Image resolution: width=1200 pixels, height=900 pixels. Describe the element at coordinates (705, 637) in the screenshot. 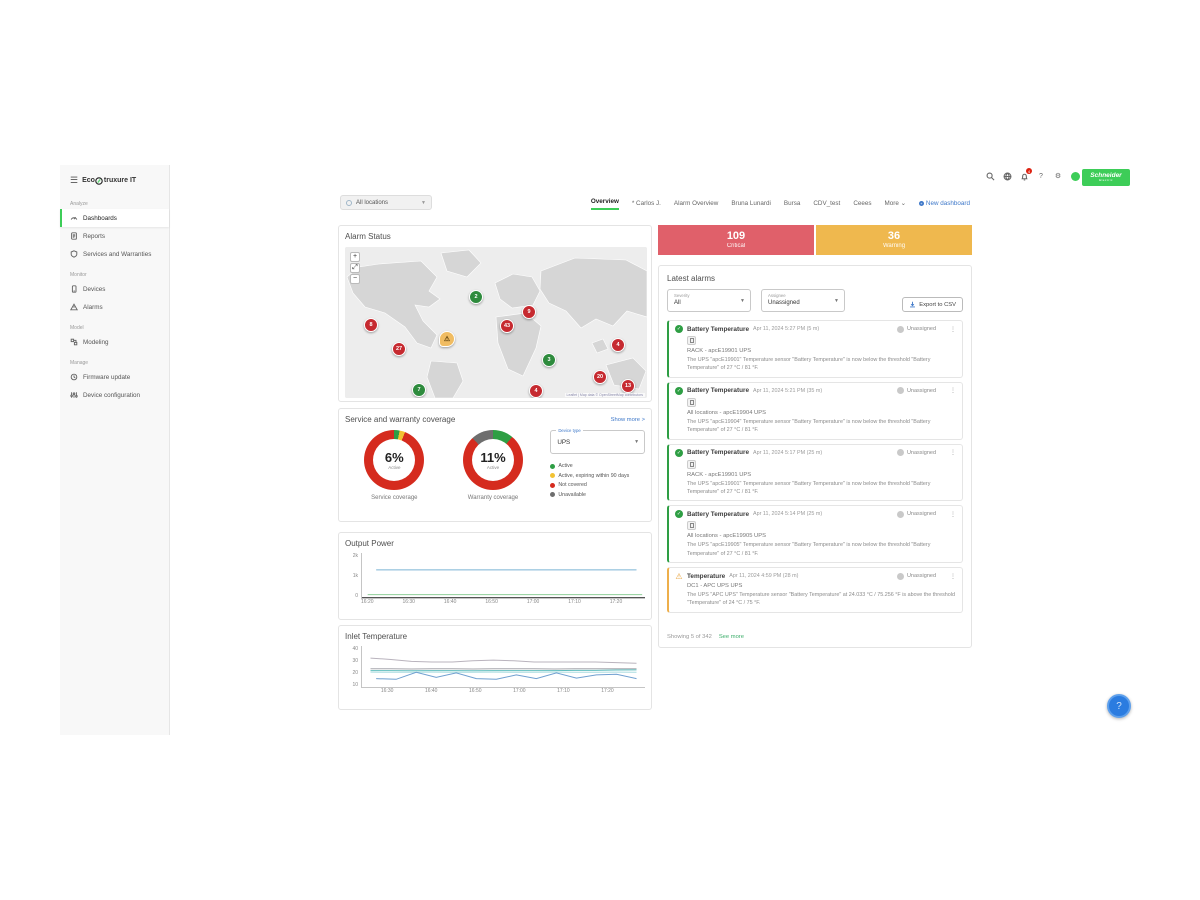

I see `alarms-footer: Showing 5 of 342 See more` at that location.